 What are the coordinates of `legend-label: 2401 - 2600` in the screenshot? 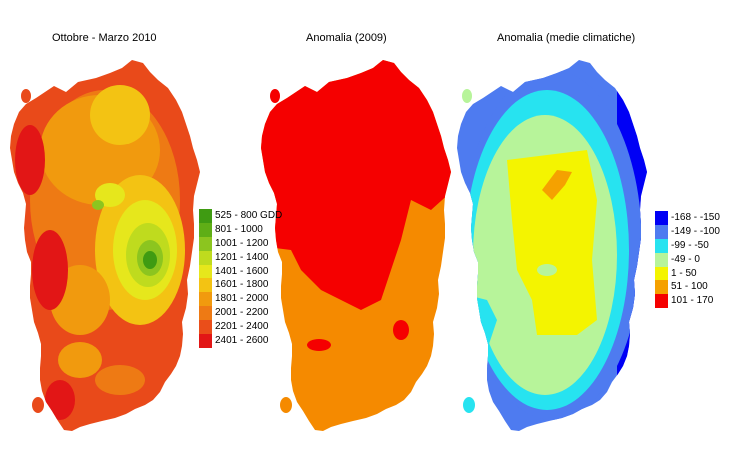 It's located at (242, 341).